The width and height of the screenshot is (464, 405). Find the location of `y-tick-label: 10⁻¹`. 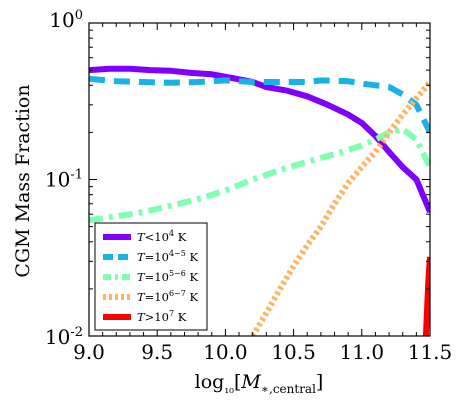

y-tick-label: 10⁻¹ is located at coordinates (64, 180).